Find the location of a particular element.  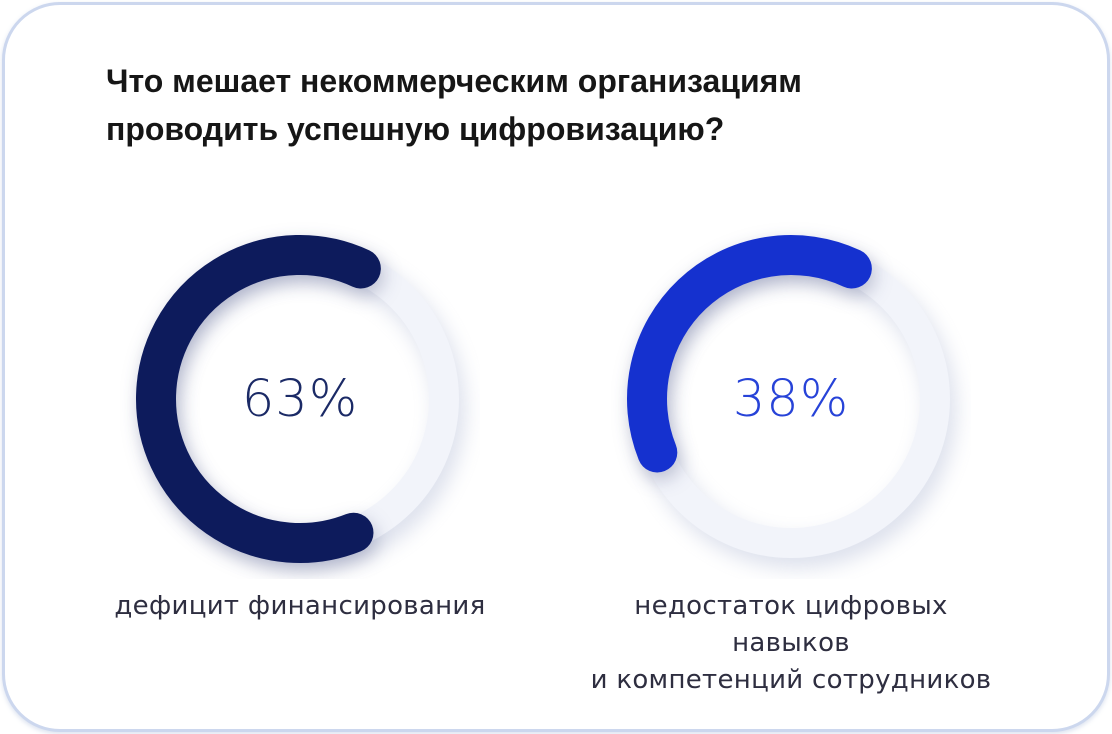

page-title-line-1: Что мешает некоммерческим организациям is located at coordinates (454, 81).